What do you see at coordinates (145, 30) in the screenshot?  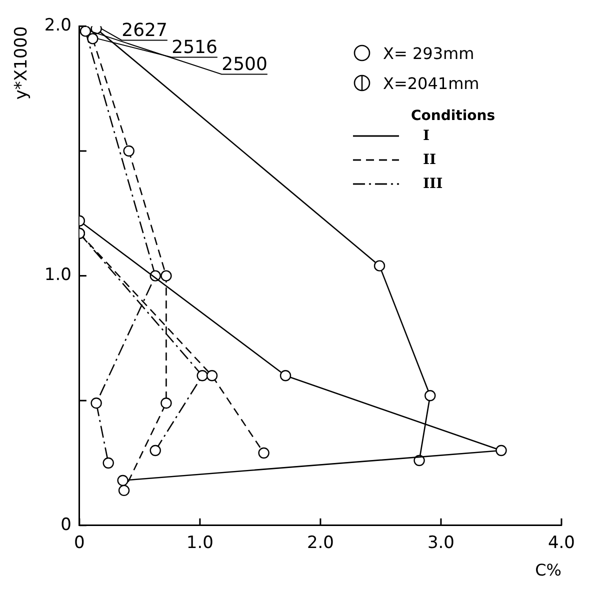 I see `annotation: 2627` at bounding box center [145, 30].